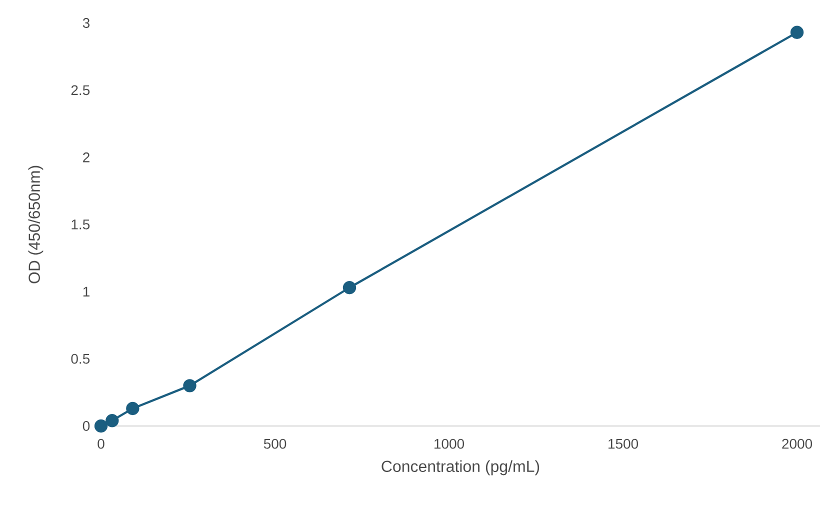  Describe the element at coordinates (275, 443) in the screenshot. I see `x-tick-label: 500` at that location.